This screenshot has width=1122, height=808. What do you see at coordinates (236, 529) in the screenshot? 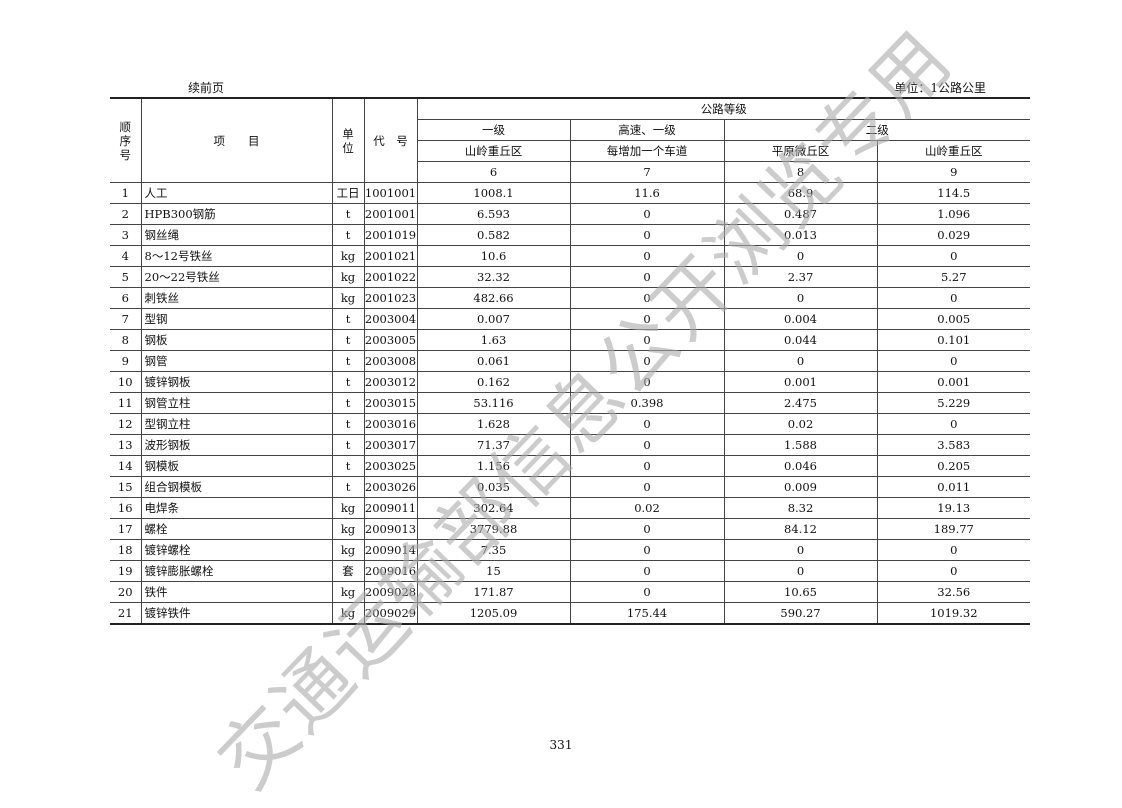
I see `item-cell: 螺栓` at bounding box center [236, 529].